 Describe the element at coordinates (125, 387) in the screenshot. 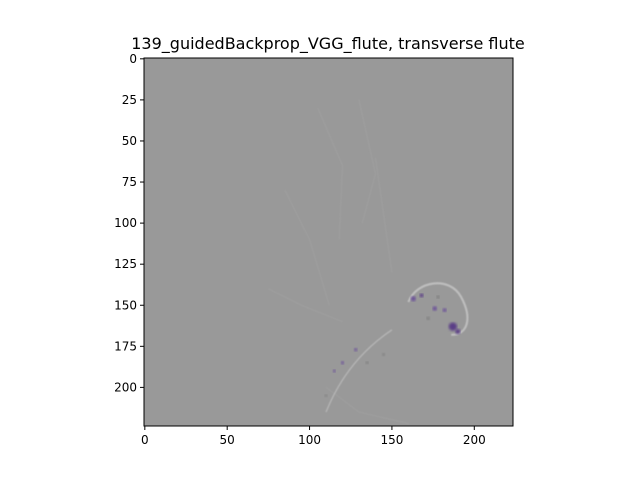

I see `y-tick-label: 200` at that location.